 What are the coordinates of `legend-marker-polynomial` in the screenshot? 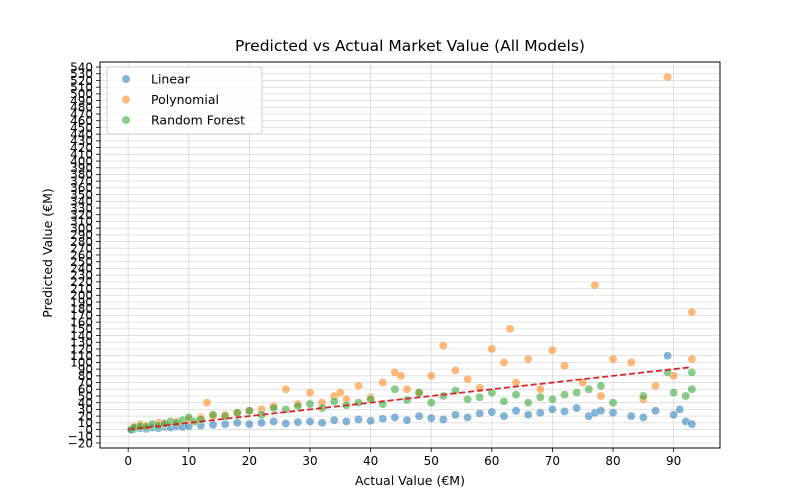 It's located at (126, 99).